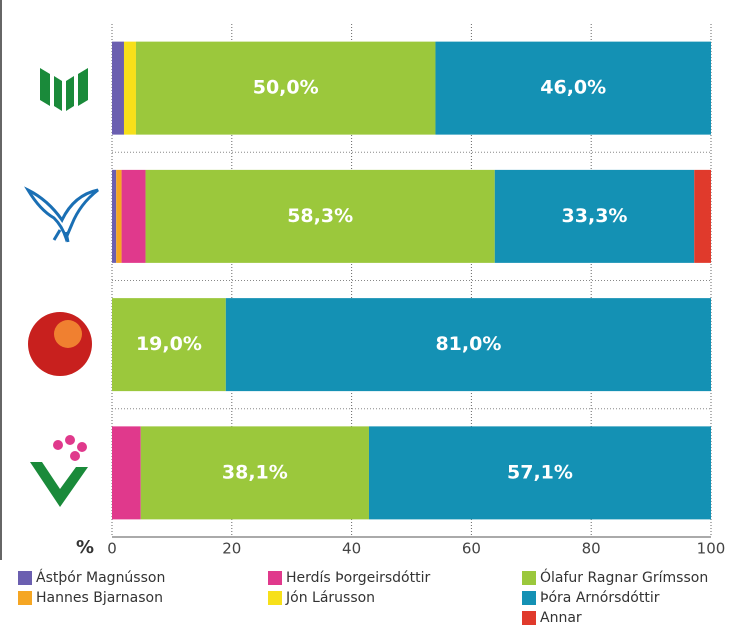 The height and width of the screenshot is (627, 737). Describe the element at coordinates (231, 549) in the screenshot. I see `x-tick-label: 20` at that location.